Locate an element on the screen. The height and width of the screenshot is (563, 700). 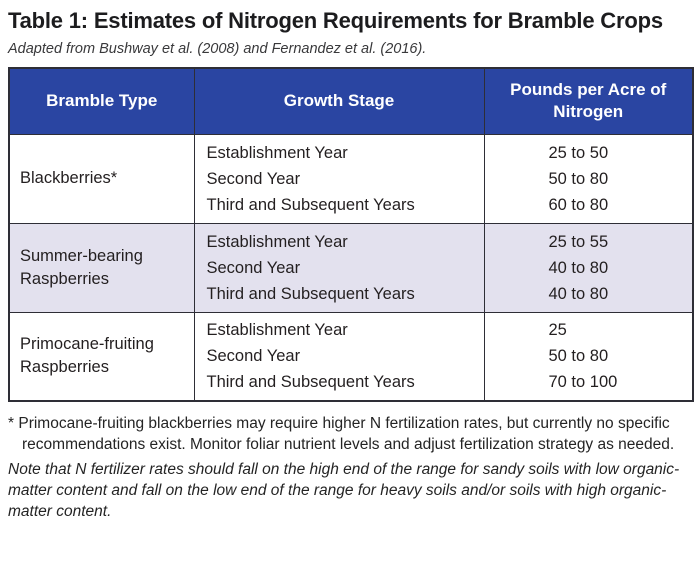
nitrogen-value-line: 25 to 50 is located at coordinates (578, 152).